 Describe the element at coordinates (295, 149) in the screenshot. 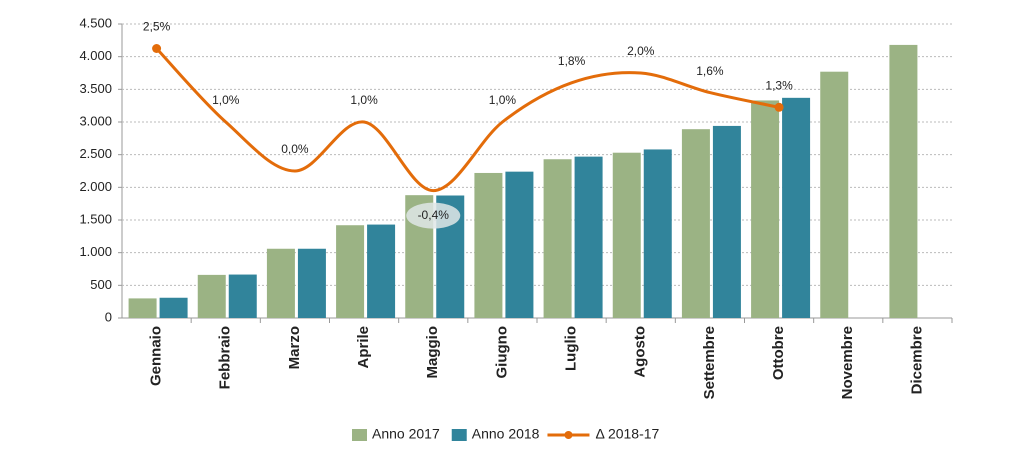

I see `data-label: 0,0%` at that location.